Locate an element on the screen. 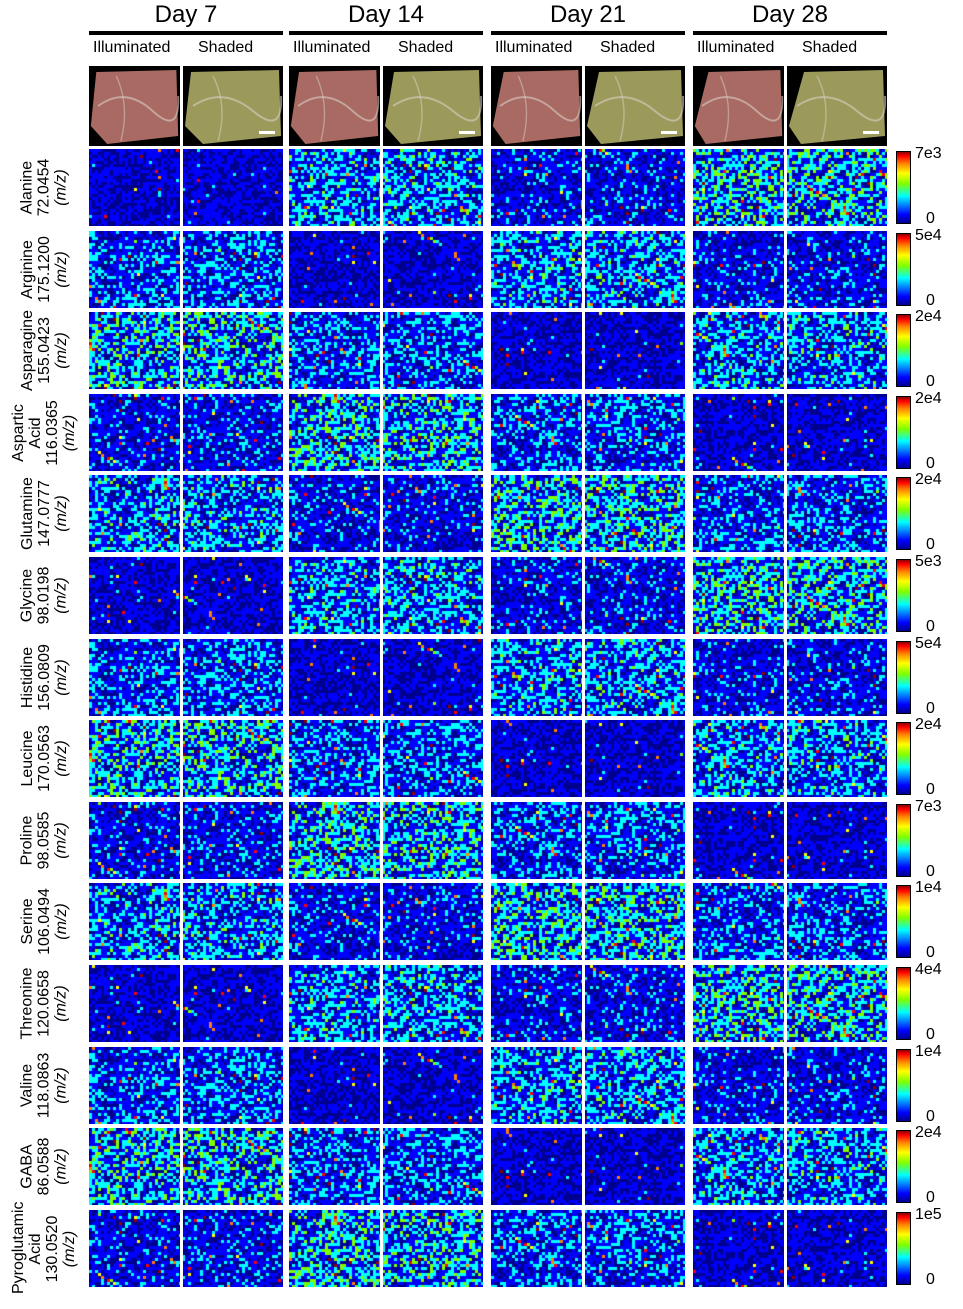 Image resolution: width=963 pixels, height=1309 pixels. metabolite-label-text: Histidine 156.0809 (m/z) is located at coordinates (43, 677).